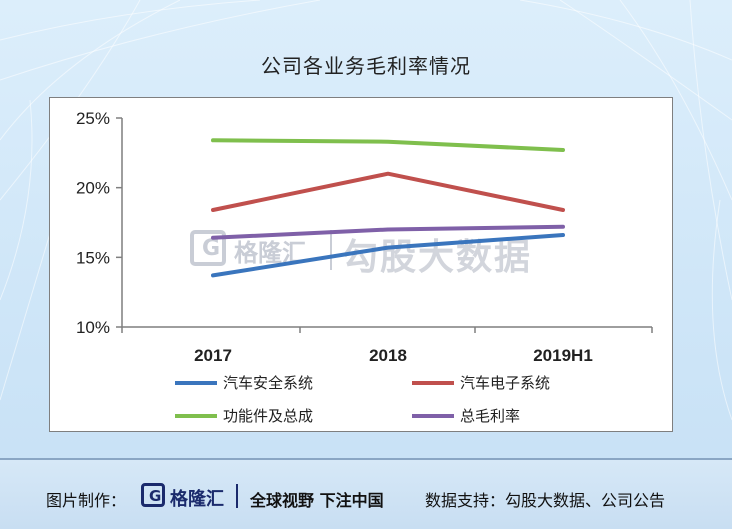 The height and width of the screenshot is (529, 732). I want to click on x-axis: 2017 2018 2019H1, so click(387, 345).